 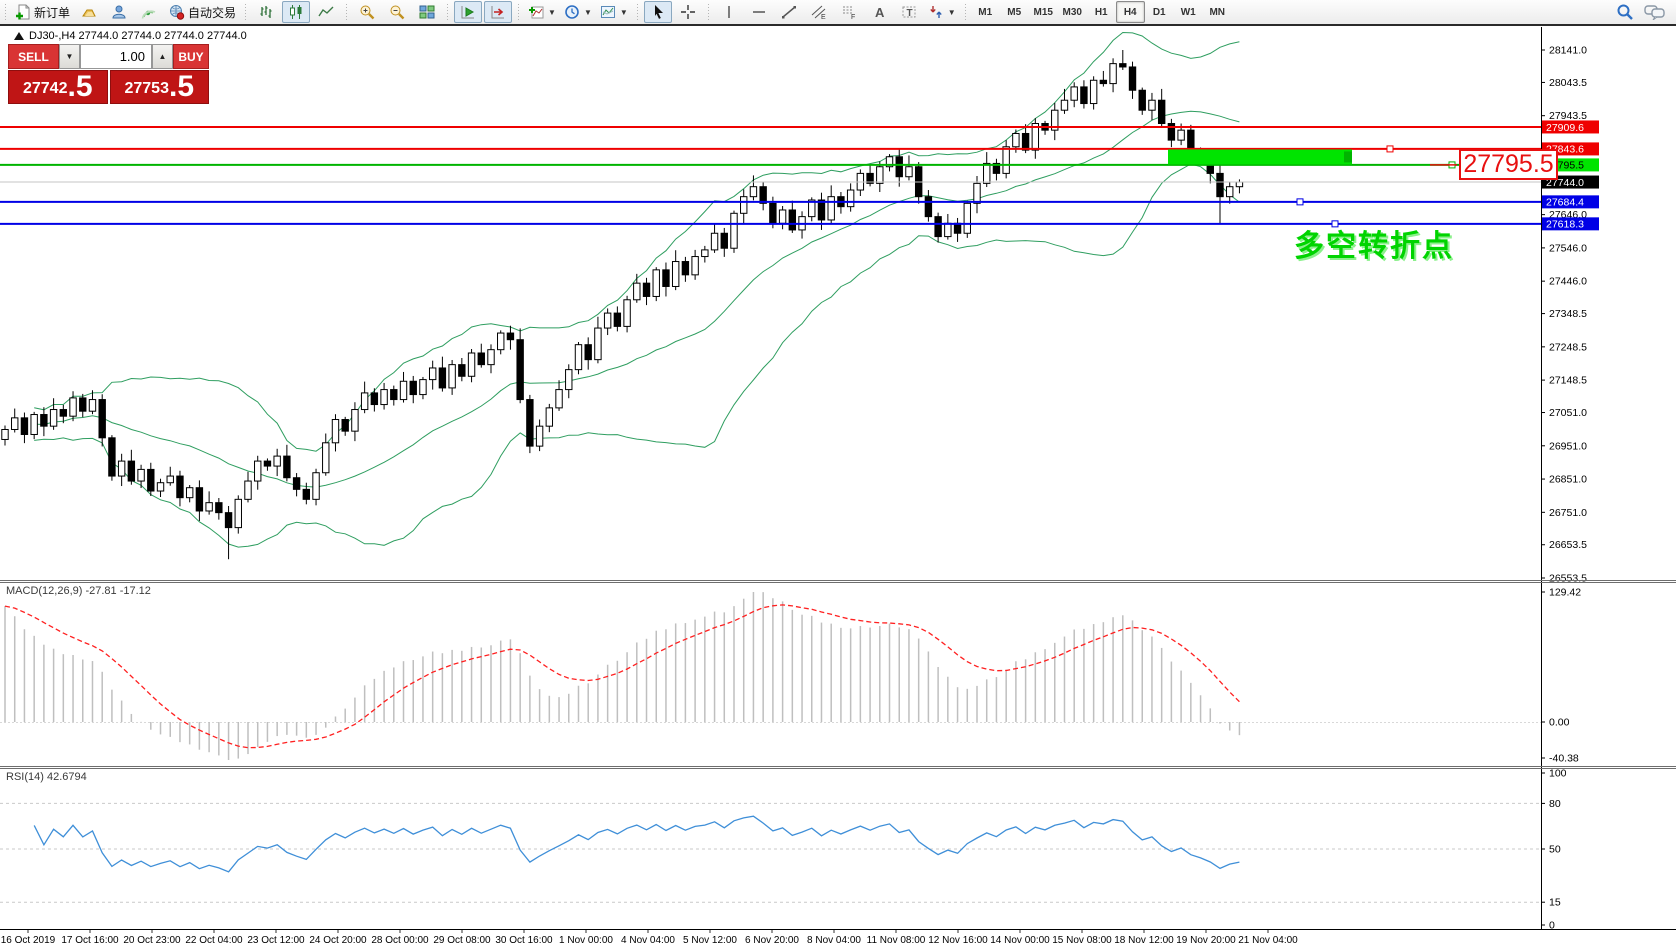 What do you see at coordinates (586, 940) in the screenshot?
I see `svg-text: 1 Nov 00:00` at bounding box center [586, 940].